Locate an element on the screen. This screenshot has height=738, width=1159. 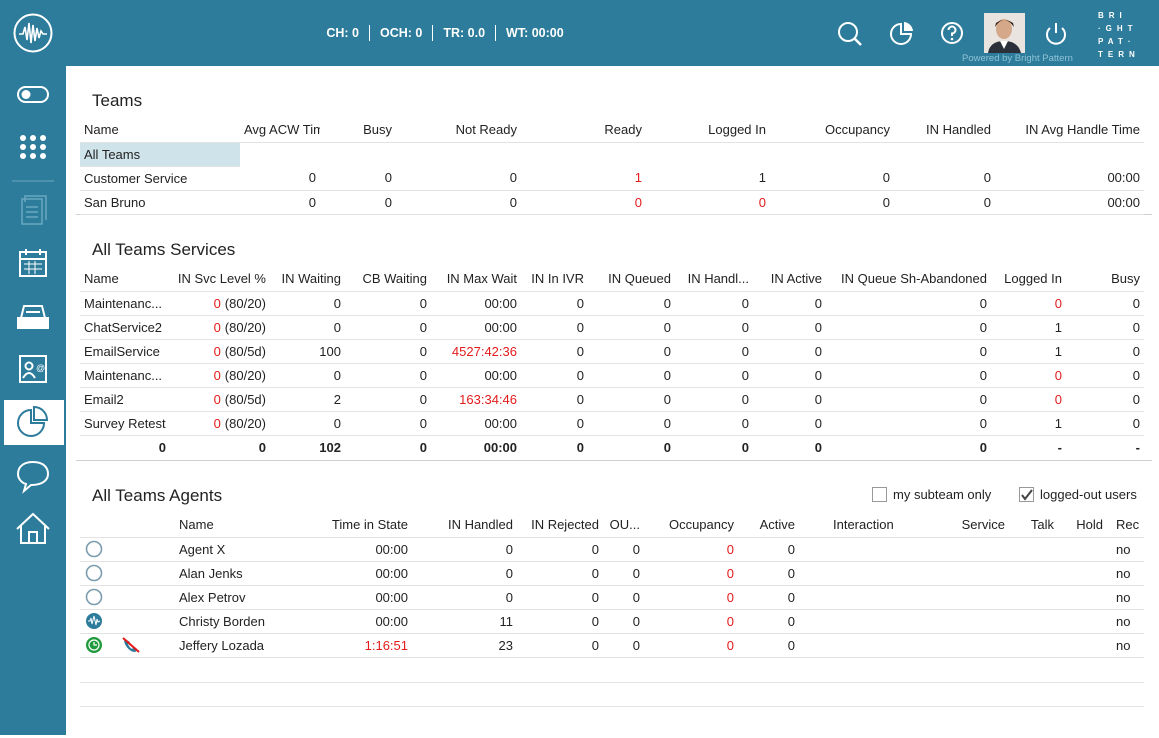
check-mark is located at coordinates (1027, 495).